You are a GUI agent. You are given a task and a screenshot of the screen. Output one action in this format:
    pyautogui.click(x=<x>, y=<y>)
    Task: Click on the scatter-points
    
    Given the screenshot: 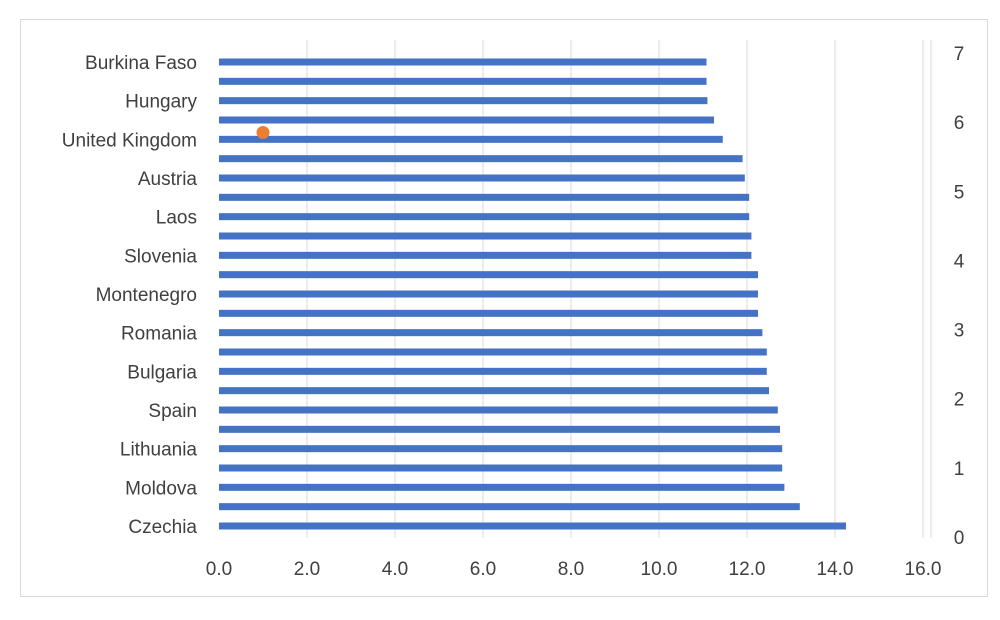 What is the action you would take?
    pyautogui.click(x=263, y=133)
    